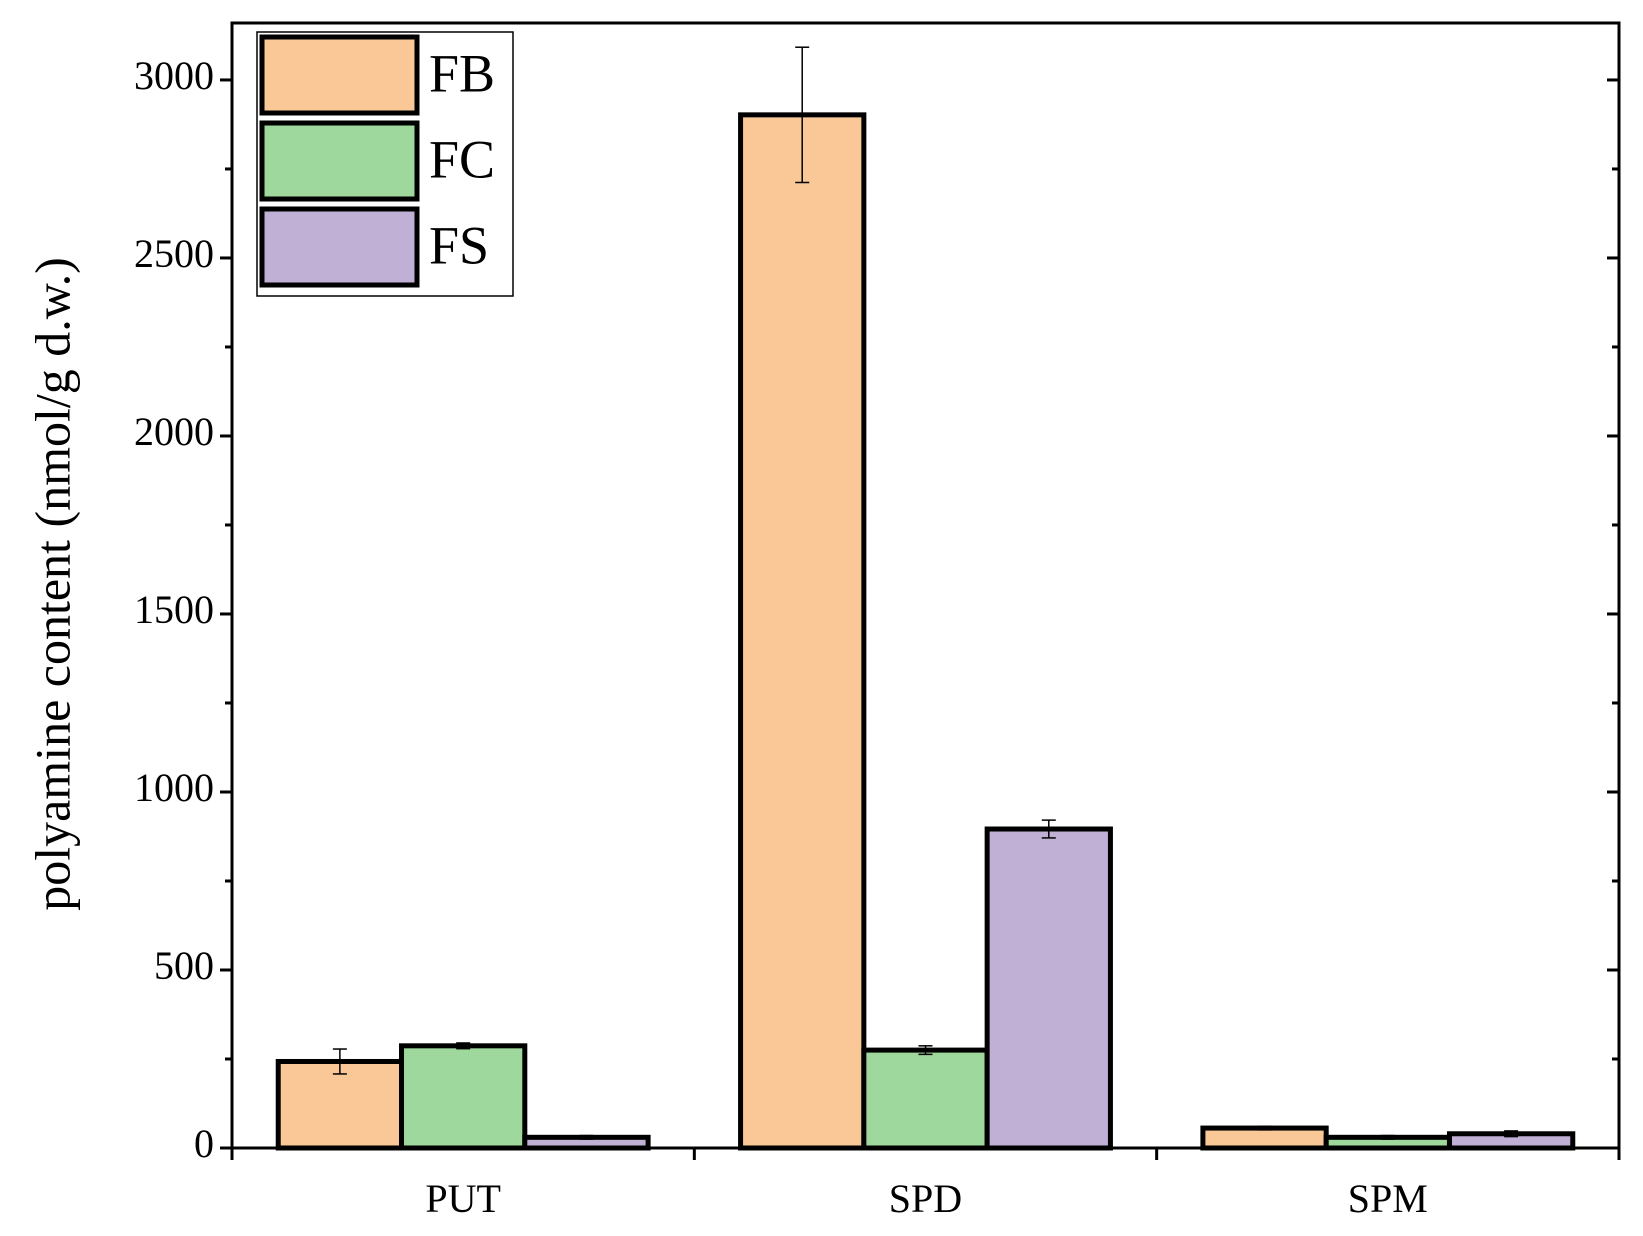  Describe the element at coordinates (462, 73) in the screenshot. I see `legend-label: FB` at that location.